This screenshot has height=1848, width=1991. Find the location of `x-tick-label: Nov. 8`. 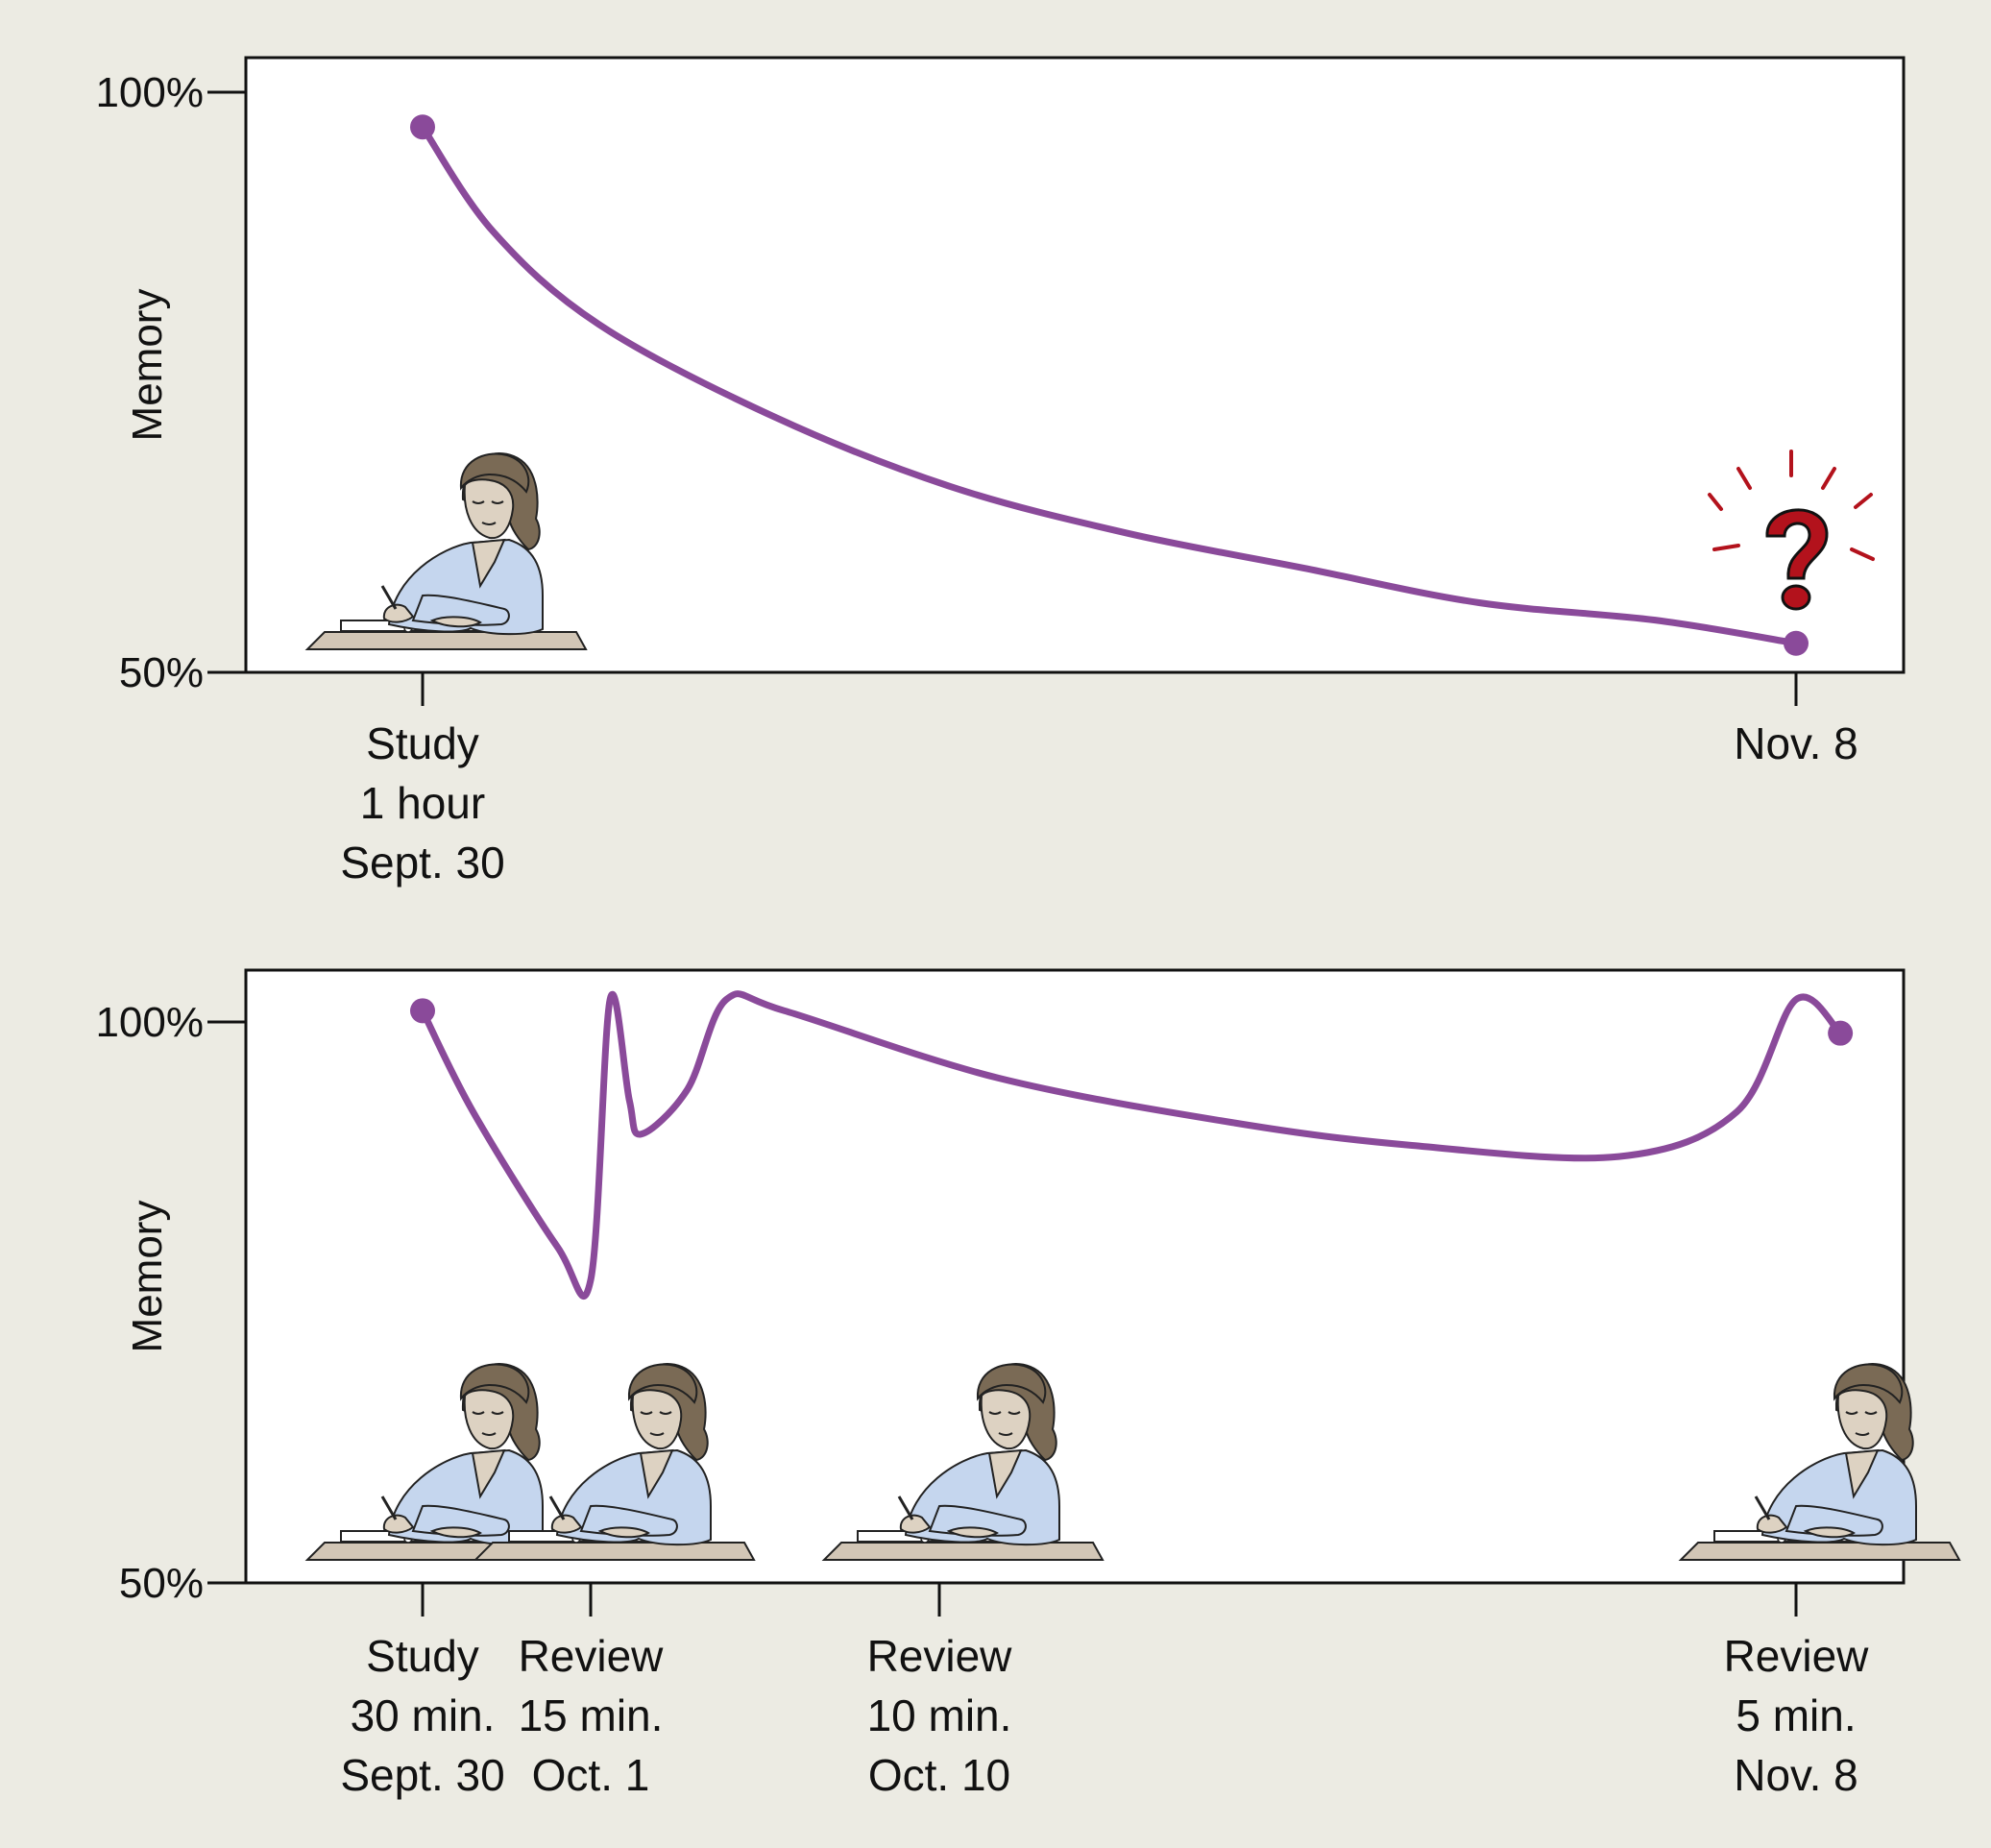

x-tick-label: Nov. 8 is located at coordinates (1796, 743).